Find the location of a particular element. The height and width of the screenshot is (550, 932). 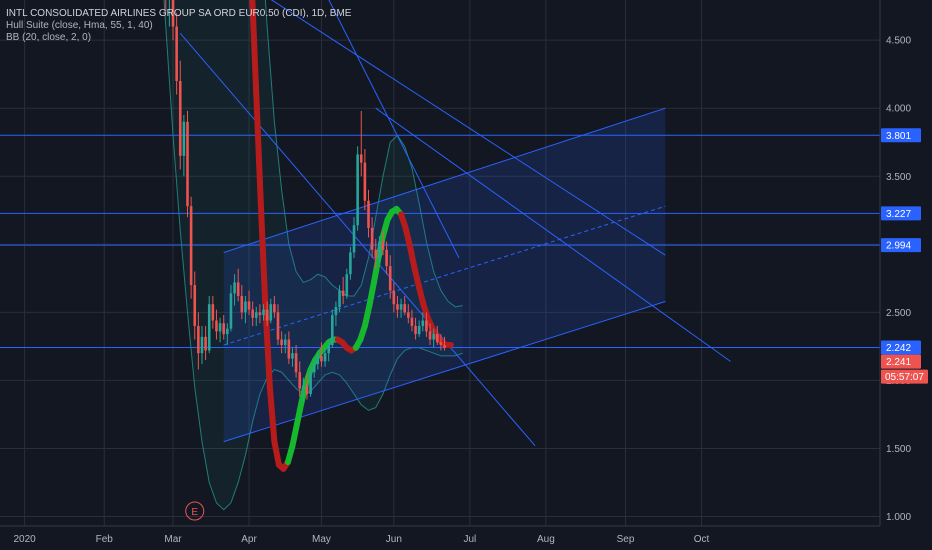

price-tag-level is located at coordinates (901, 347).